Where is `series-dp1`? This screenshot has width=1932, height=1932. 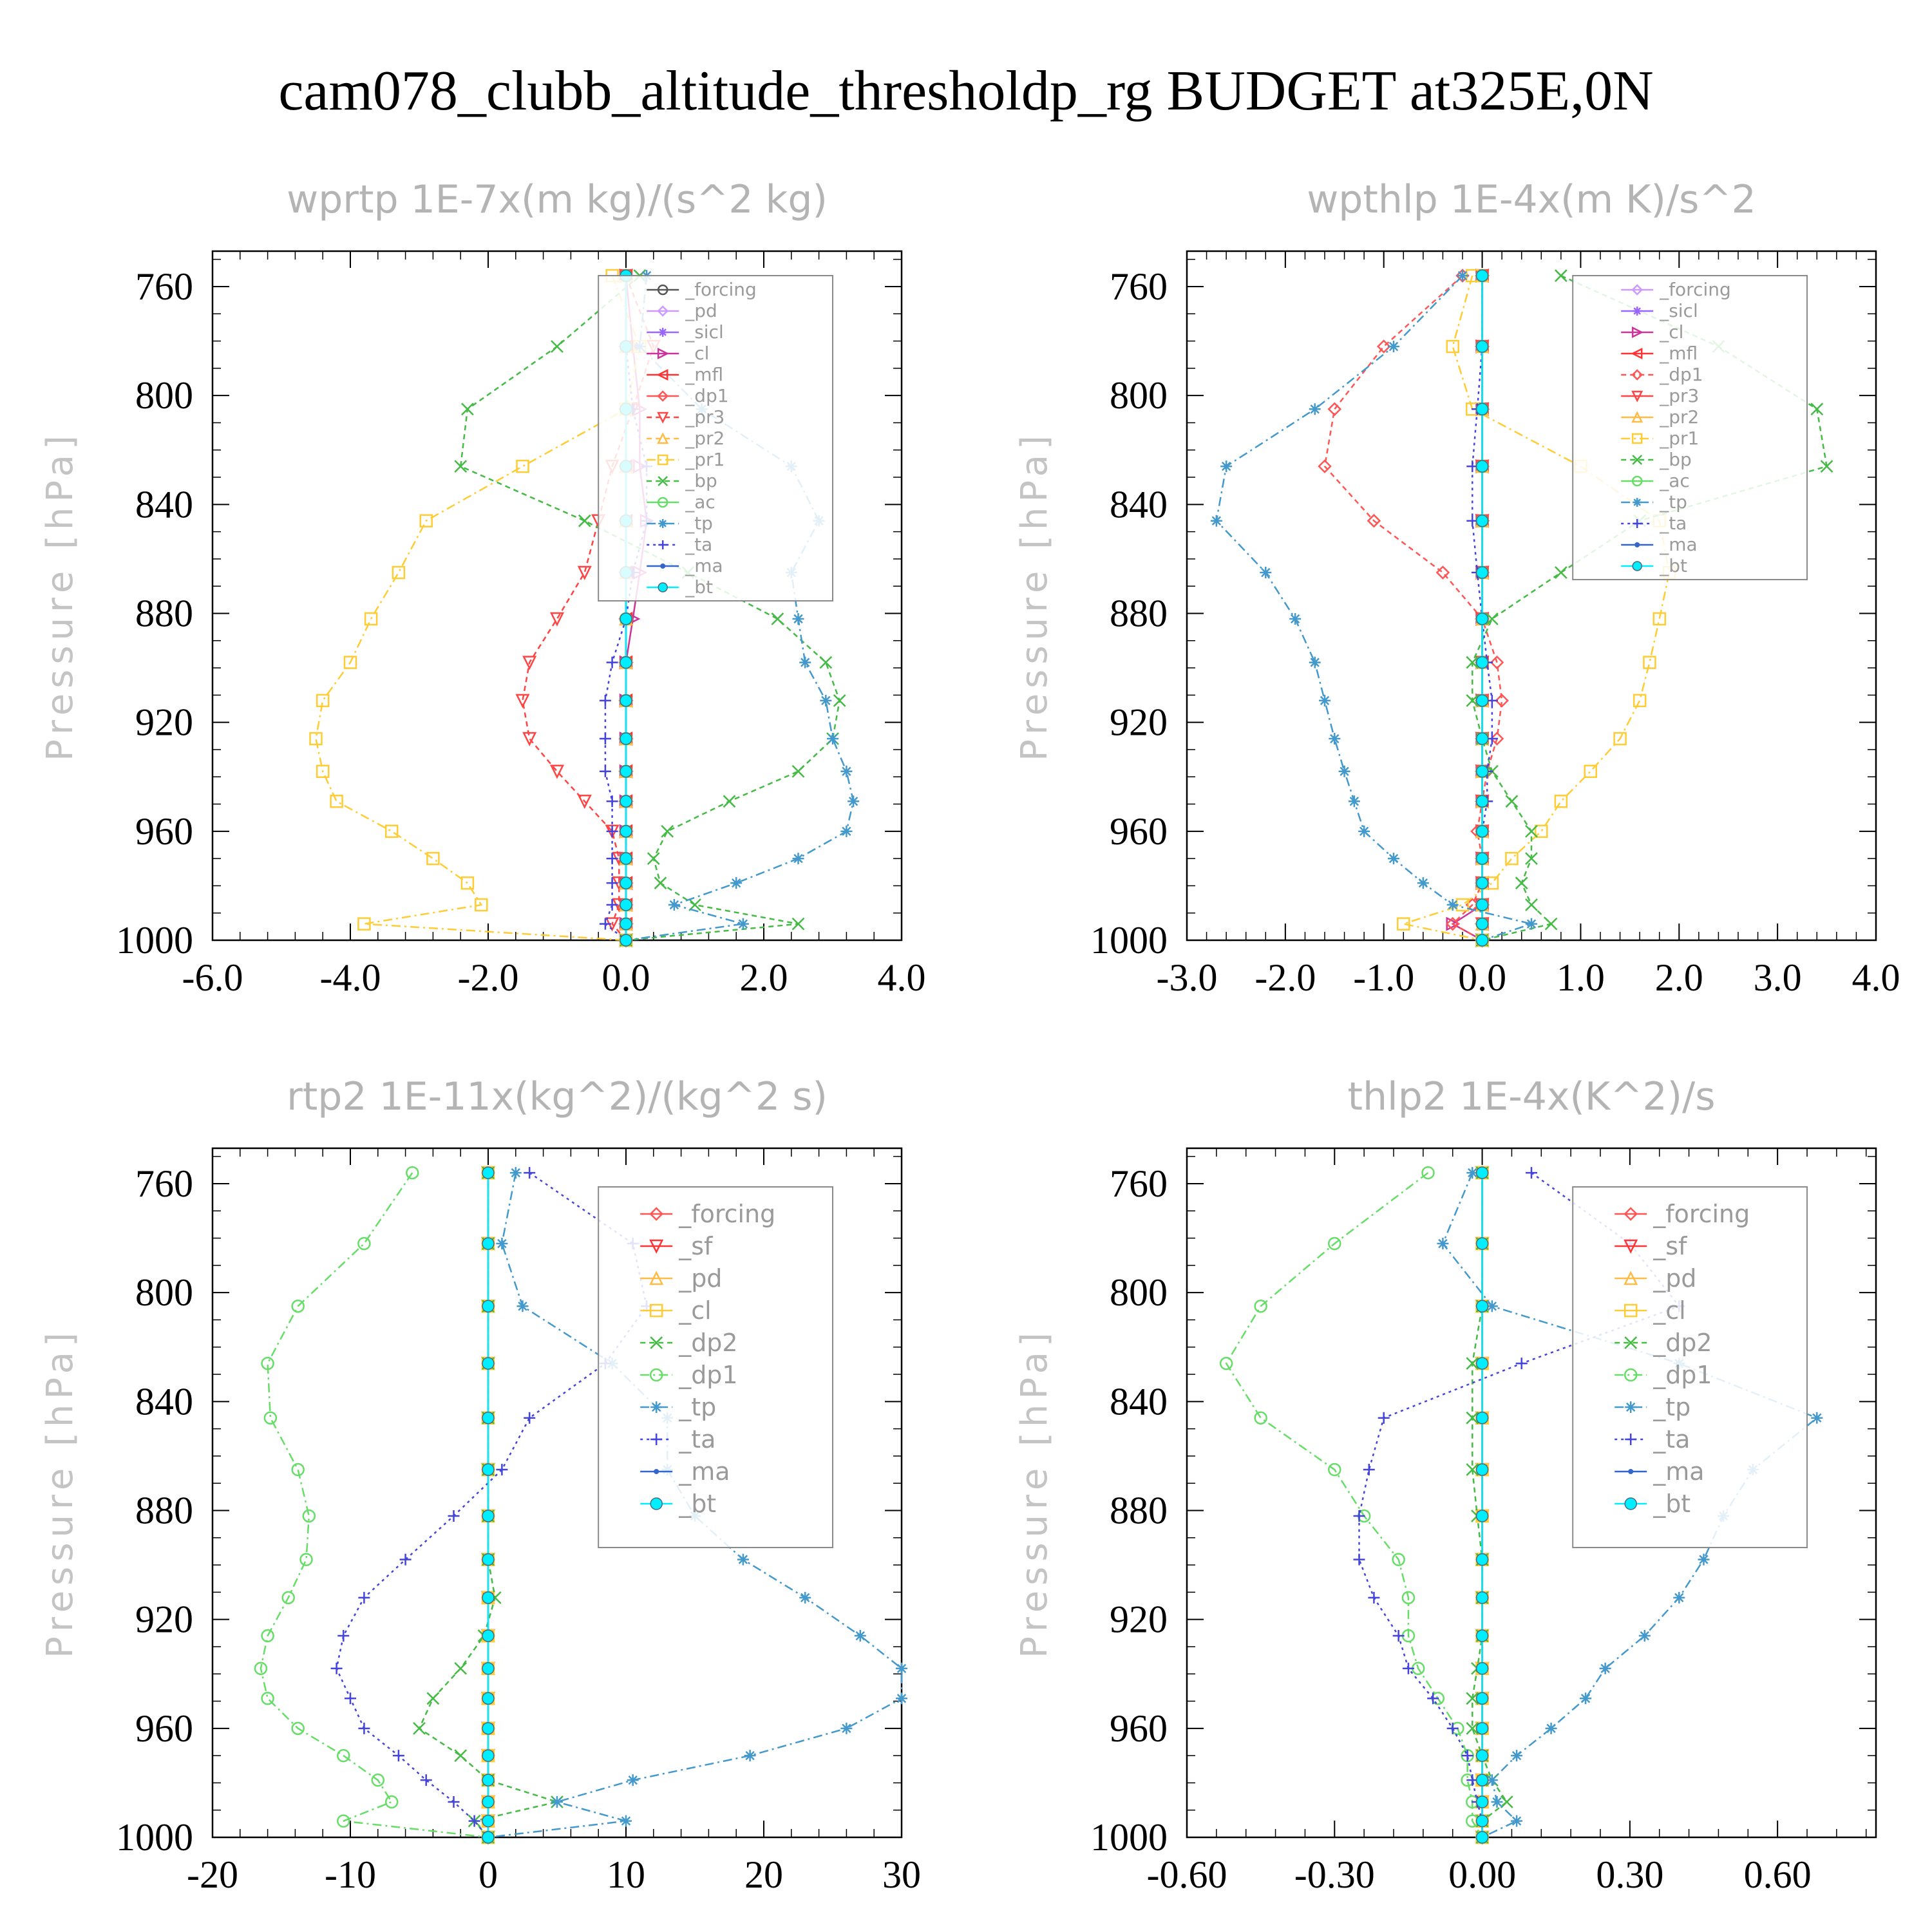 series-dp1 is located at coordinates (374, 1505).